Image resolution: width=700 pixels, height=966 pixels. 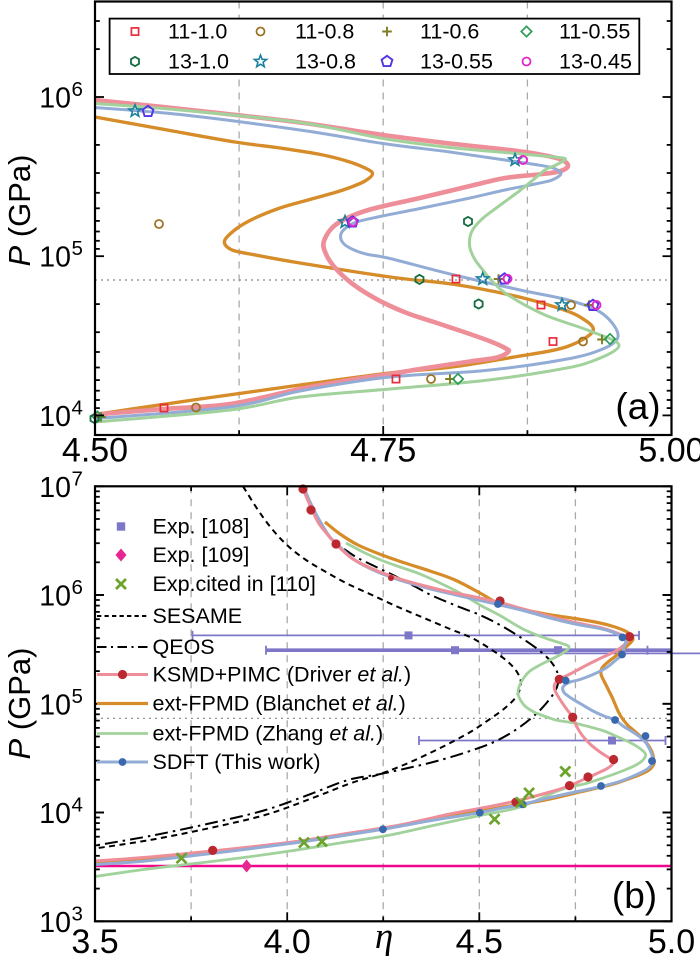 What do you see at coordinates (449, 32) in the screenshot?
I see `svg-text: 11-0.6` at bounding box center [449, 32].